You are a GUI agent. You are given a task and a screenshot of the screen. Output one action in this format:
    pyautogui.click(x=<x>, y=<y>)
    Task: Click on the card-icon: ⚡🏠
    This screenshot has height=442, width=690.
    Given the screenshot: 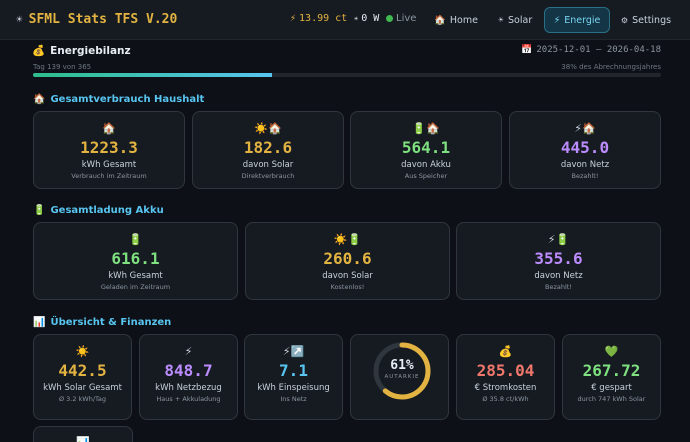 What is the action you would take?
    pyautogui.click(x=585, y=128)
    